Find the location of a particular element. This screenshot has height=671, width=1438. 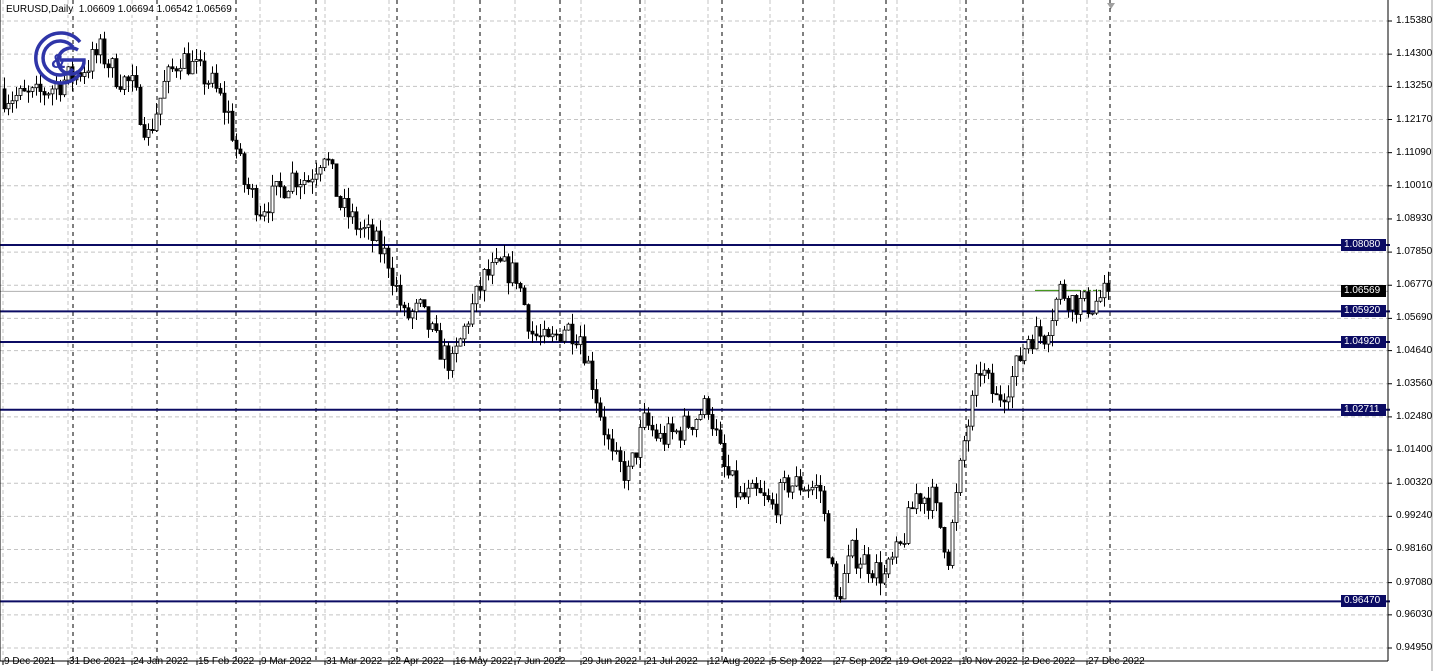

price-tick-label: 1.11090 is located at coordinates (1414, 152).